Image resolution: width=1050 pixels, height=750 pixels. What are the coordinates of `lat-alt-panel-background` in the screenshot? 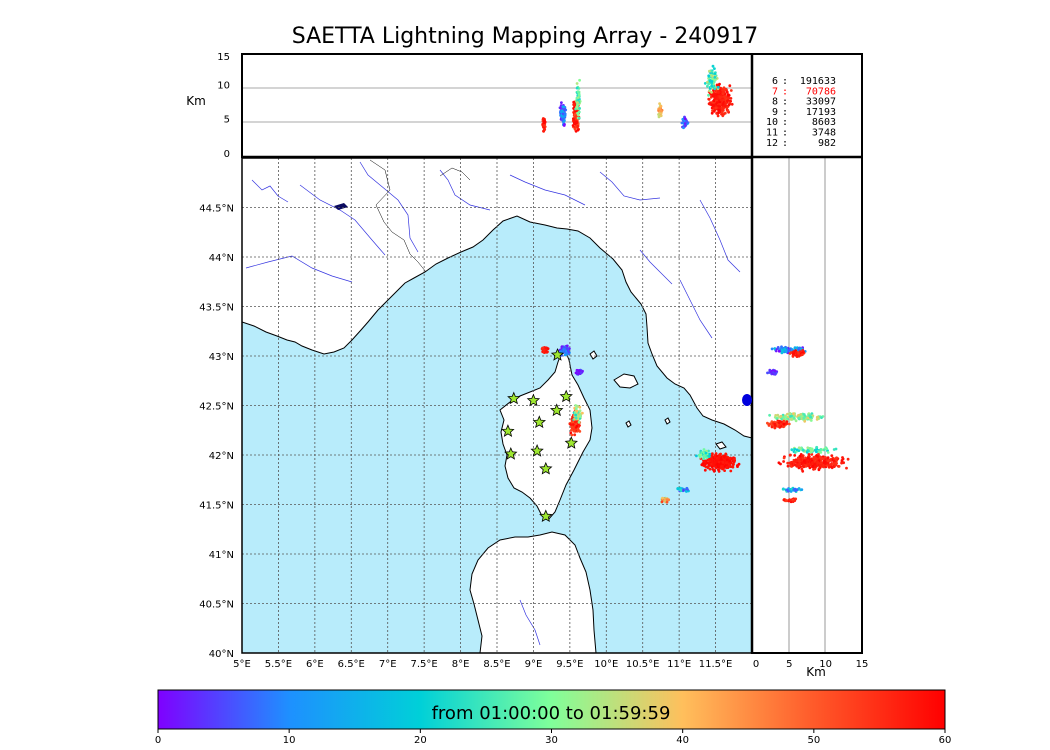 It's located at (807, 405).